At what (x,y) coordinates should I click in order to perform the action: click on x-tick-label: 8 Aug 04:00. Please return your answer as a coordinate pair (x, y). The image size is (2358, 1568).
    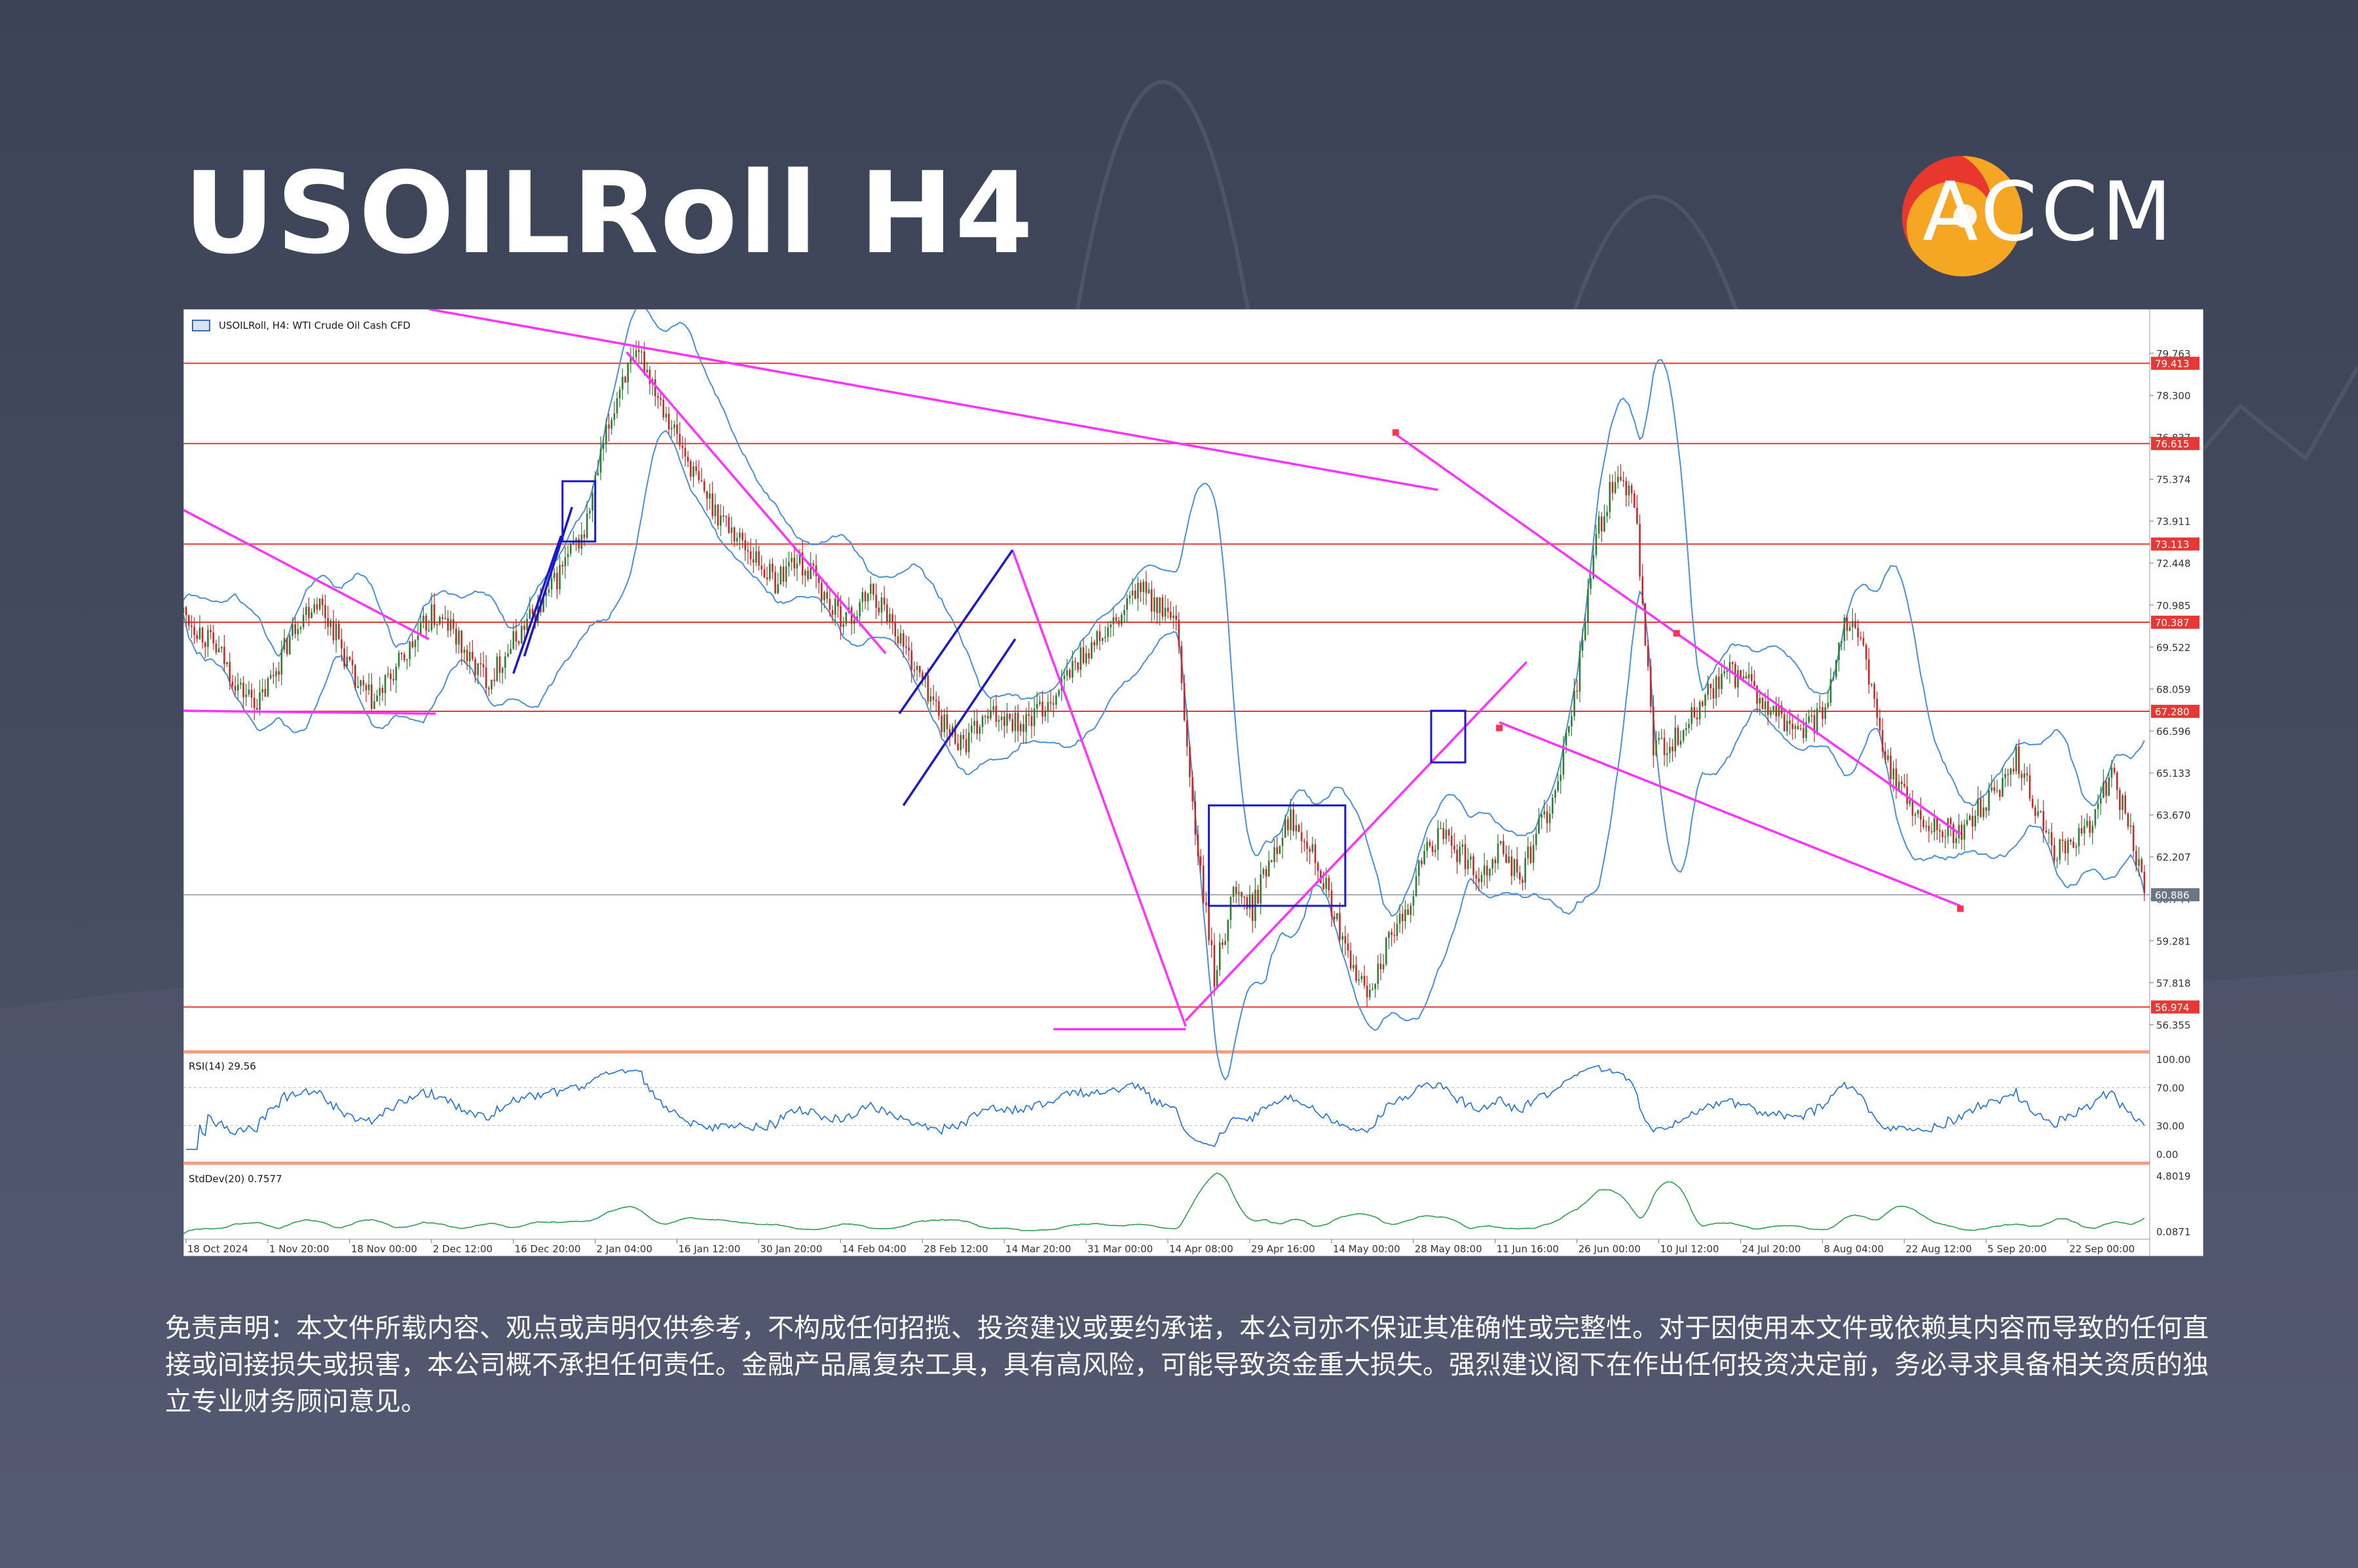
    Looking at the image, I should click on (1854, 1249).